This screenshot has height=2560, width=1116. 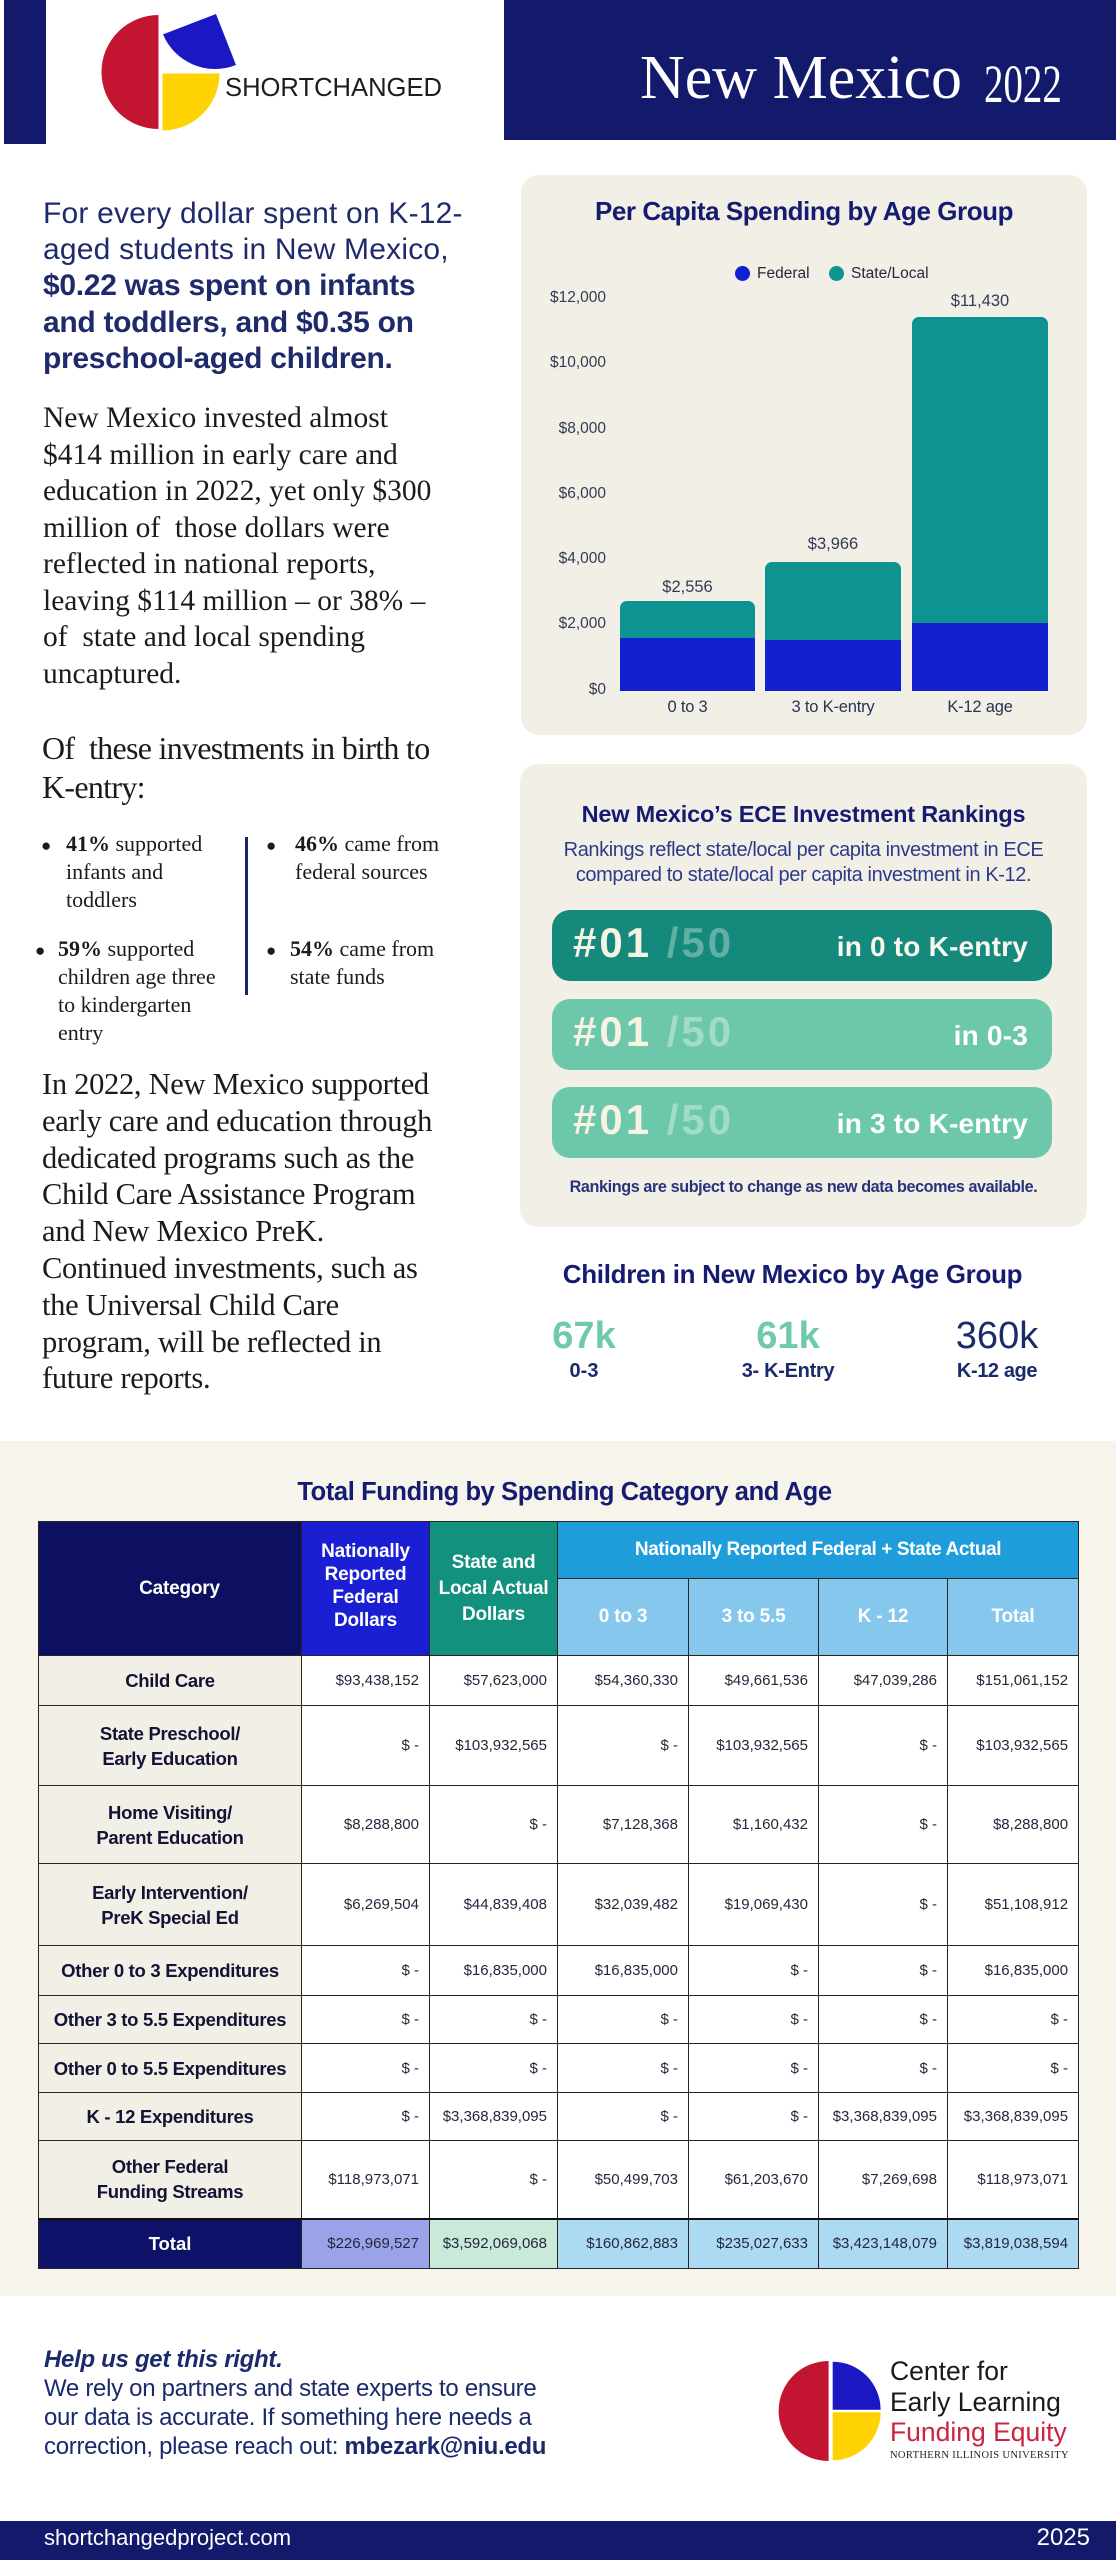 What do you see at coordinates (333, 87) in the screenshot?
I see `svg-text: SHORTCHANGED` at bounding box center [333, 87].